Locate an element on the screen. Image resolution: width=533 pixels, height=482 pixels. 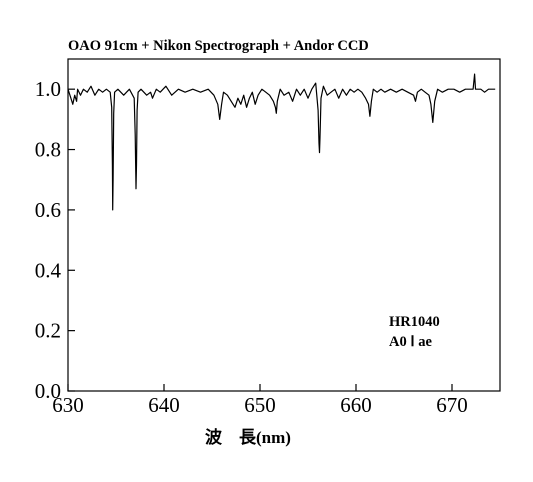
y-tick-label: 0.0 is located at coordinates (48, 391).